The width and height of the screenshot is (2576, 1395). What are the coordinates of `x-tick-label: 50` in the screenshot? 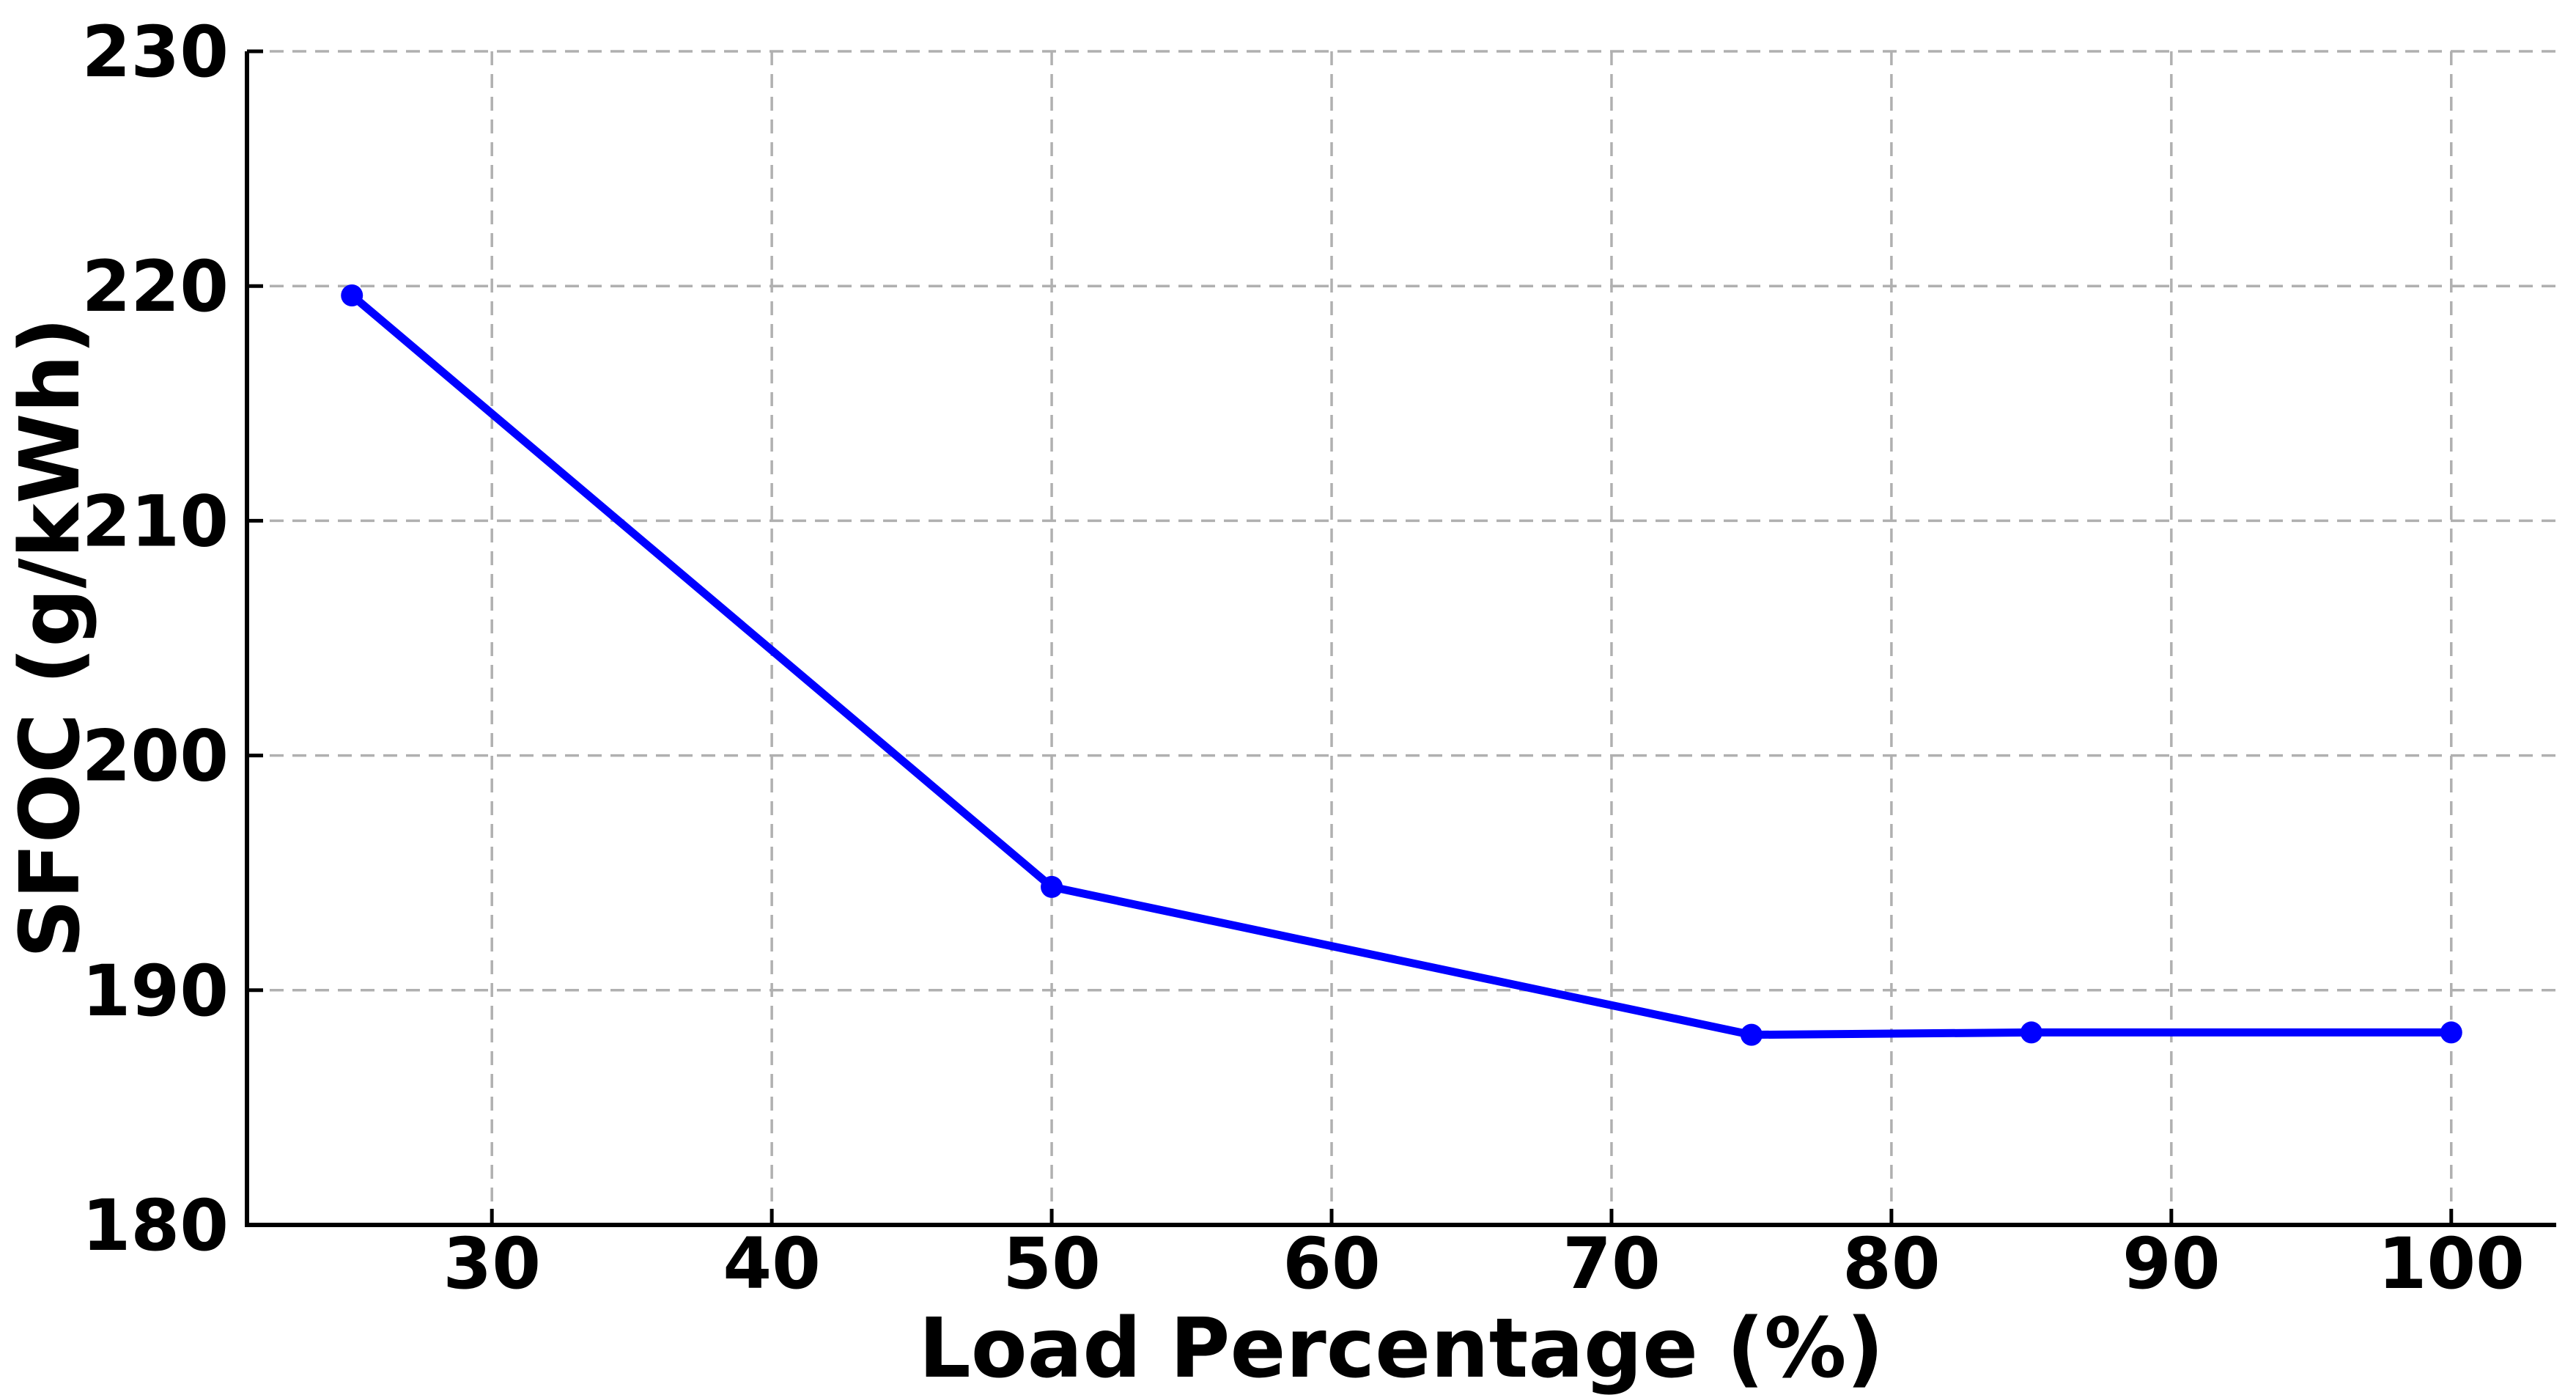 It's located at (1052, 1264).